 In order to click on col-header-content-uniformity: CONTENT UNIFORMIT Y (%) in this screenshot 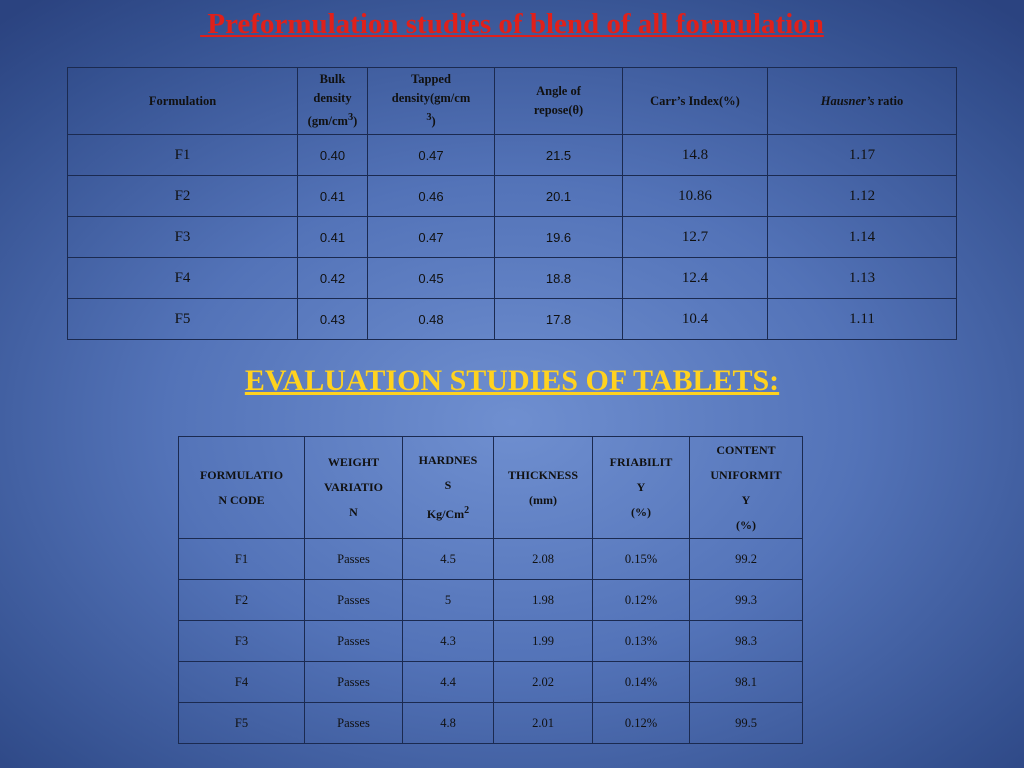, I will do `click(746, 487)`.